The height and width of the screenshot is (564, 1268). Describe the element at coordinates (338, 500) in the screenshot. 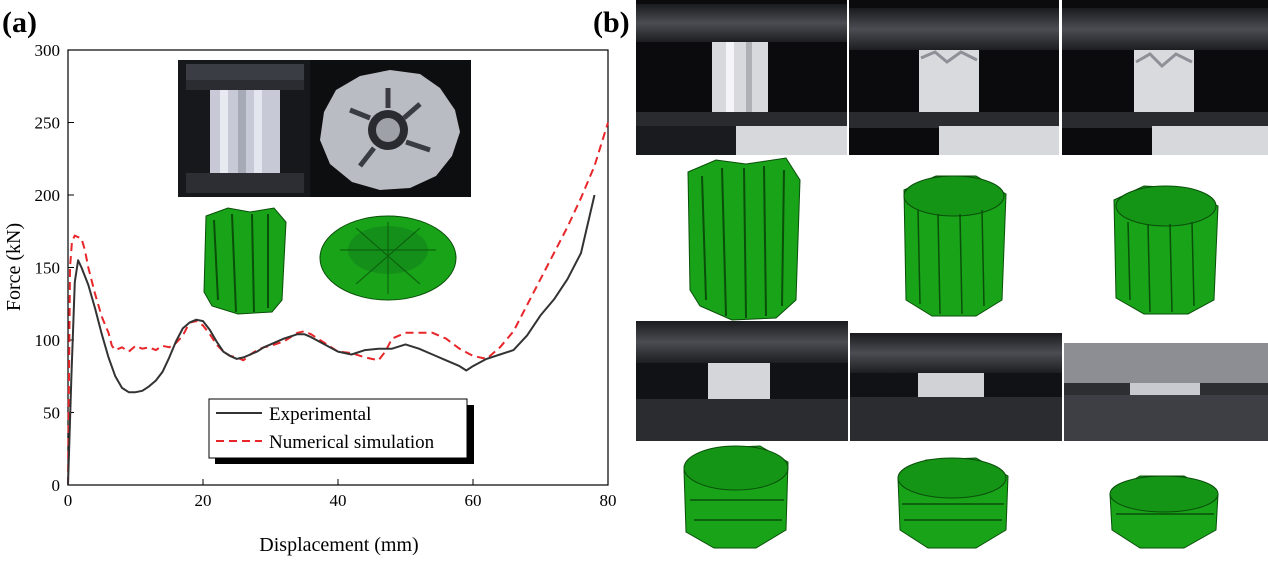

I see `x-tick-label: 40` at that location.